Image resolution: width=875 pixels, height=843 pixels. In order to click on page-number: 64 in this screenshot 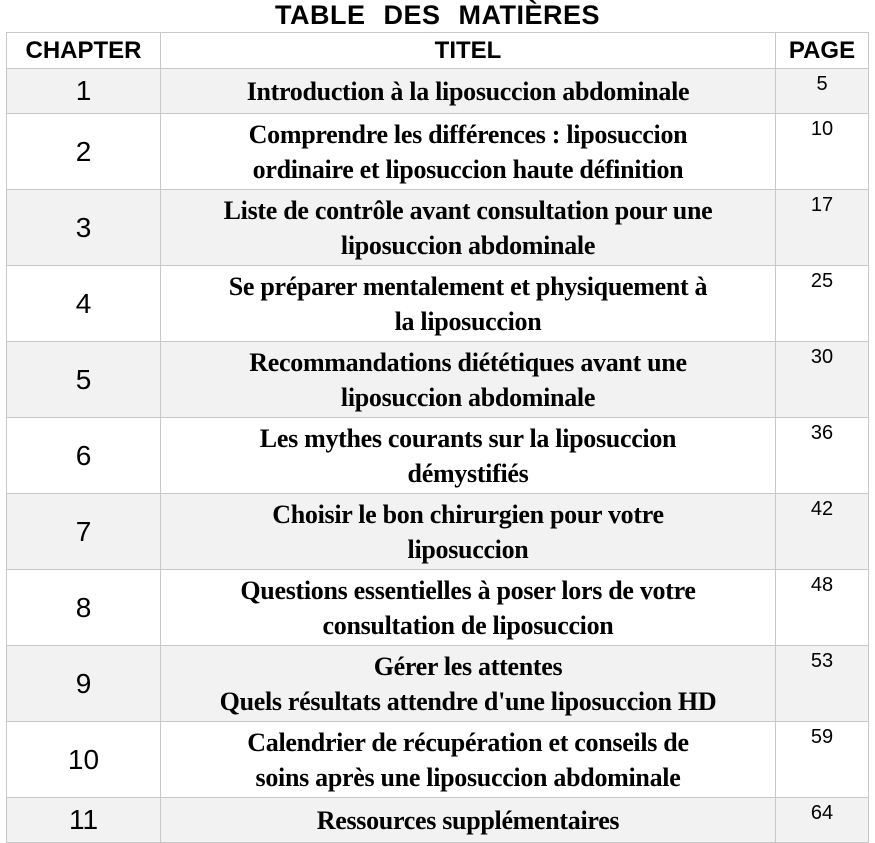, I will do `click(822, 820)`.